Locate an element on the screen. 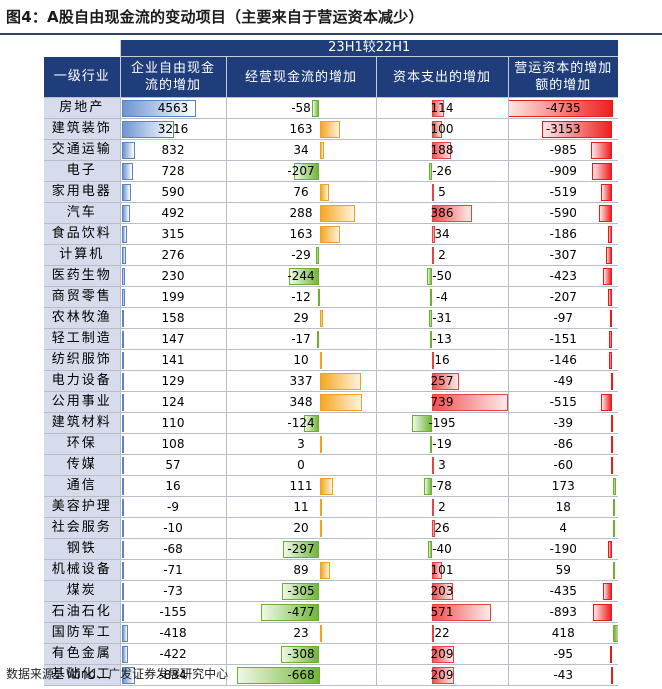 The image size is (662, 689). industry-cell: 轻工制造 is located at coordinates (82, 339).